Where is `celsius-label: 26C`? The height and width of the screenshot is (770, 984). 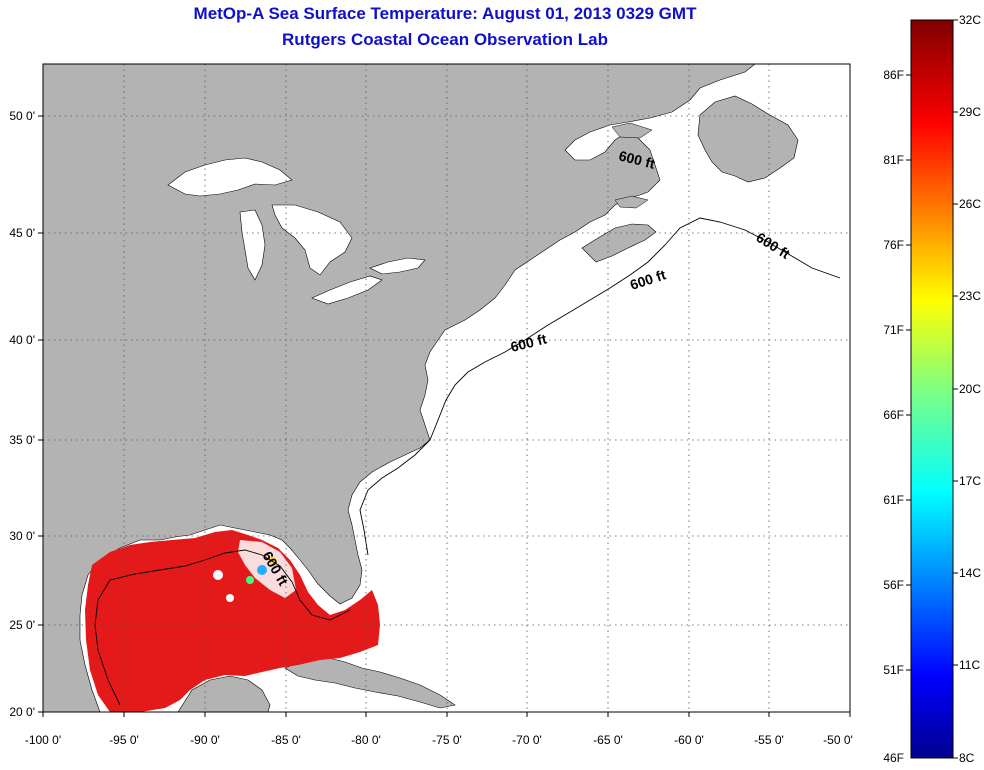 celsius-label: 26C is located at coordinates (970, 204).